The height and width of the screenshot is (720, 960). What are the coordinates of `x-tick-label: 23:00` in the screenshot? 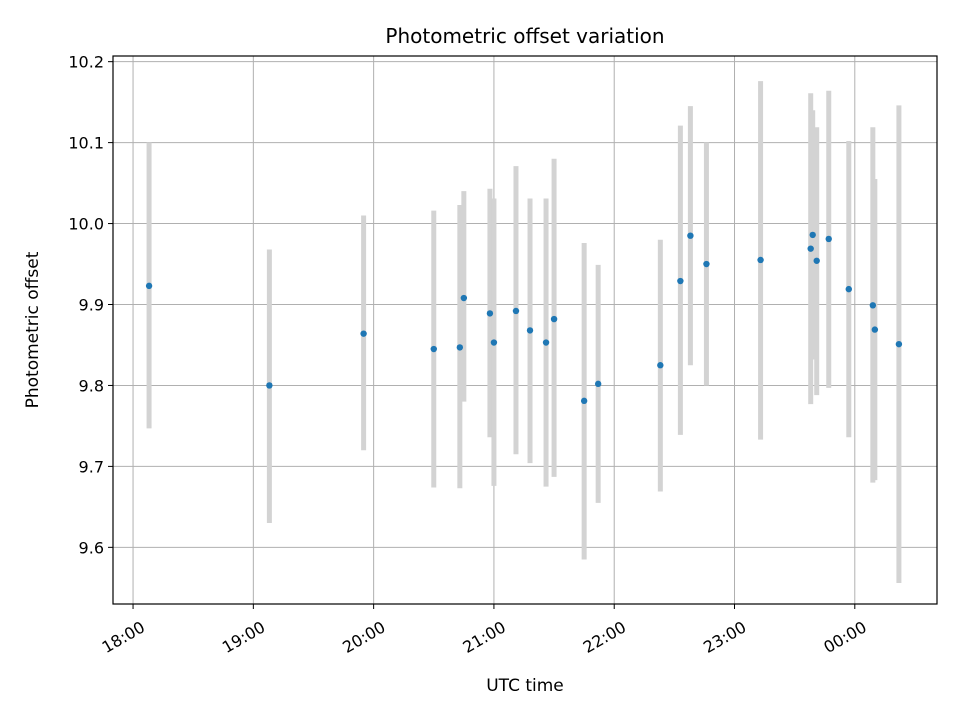 It's located at (724, 637).